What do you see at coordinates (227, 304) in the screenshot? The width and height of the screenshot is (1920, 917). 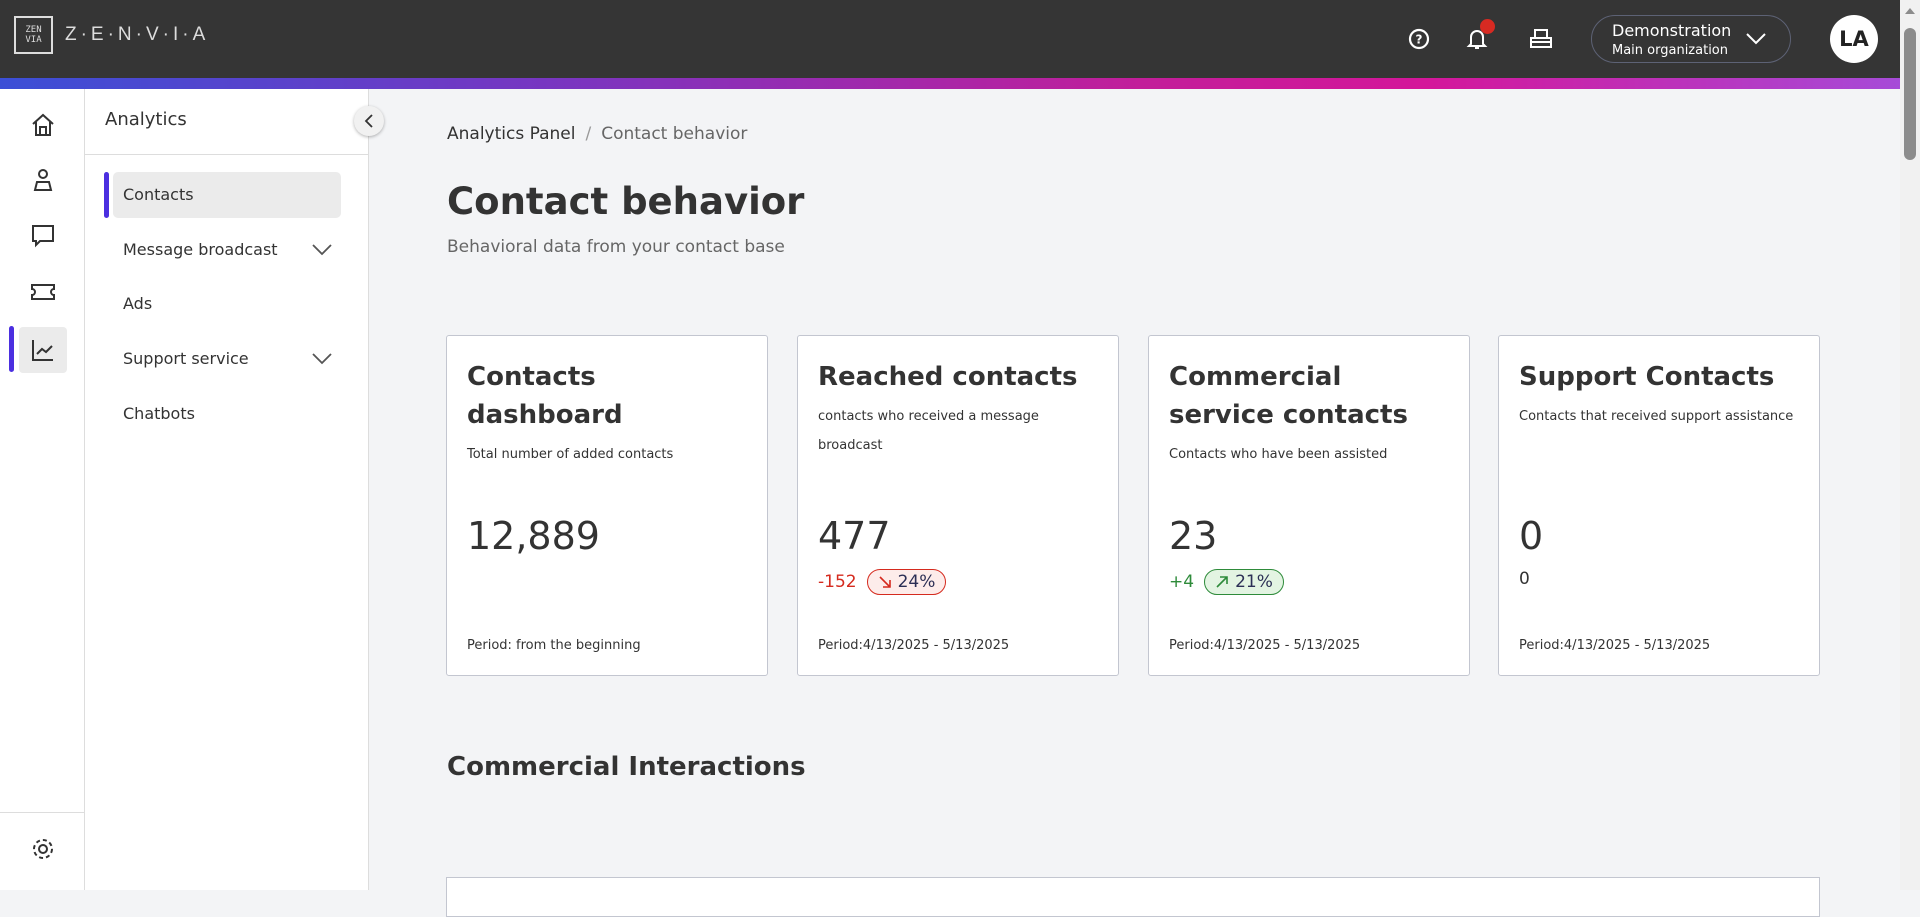 I see `sidebar-item-ads: Ads` at bounding box center [227, 304].